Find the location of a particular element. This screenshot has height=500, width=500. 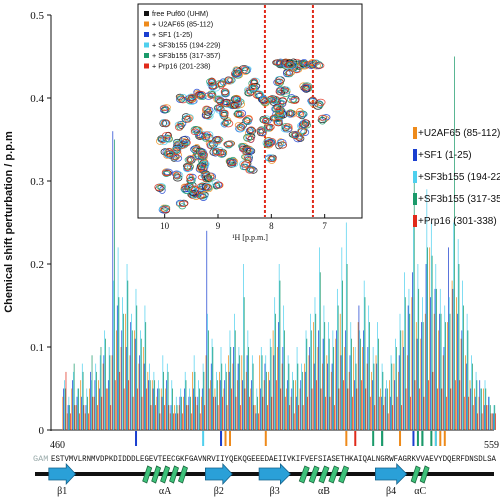

inset-legend-swatch is located at coordinates (146, 24).